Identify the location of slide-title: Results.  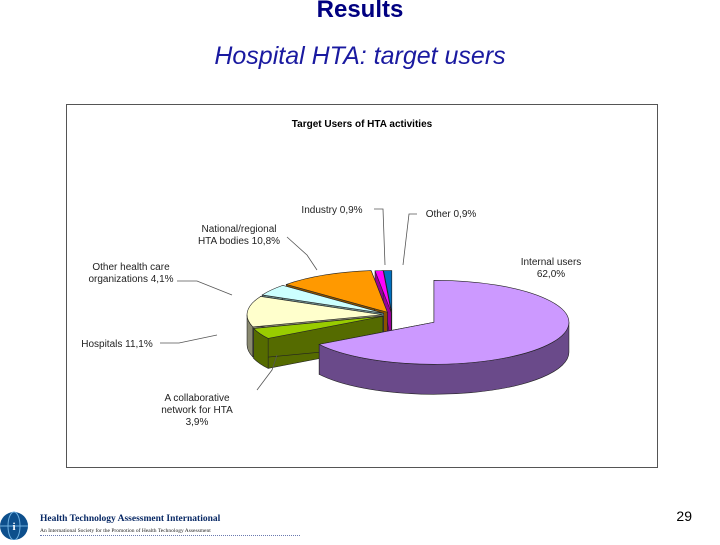
(360, 11).